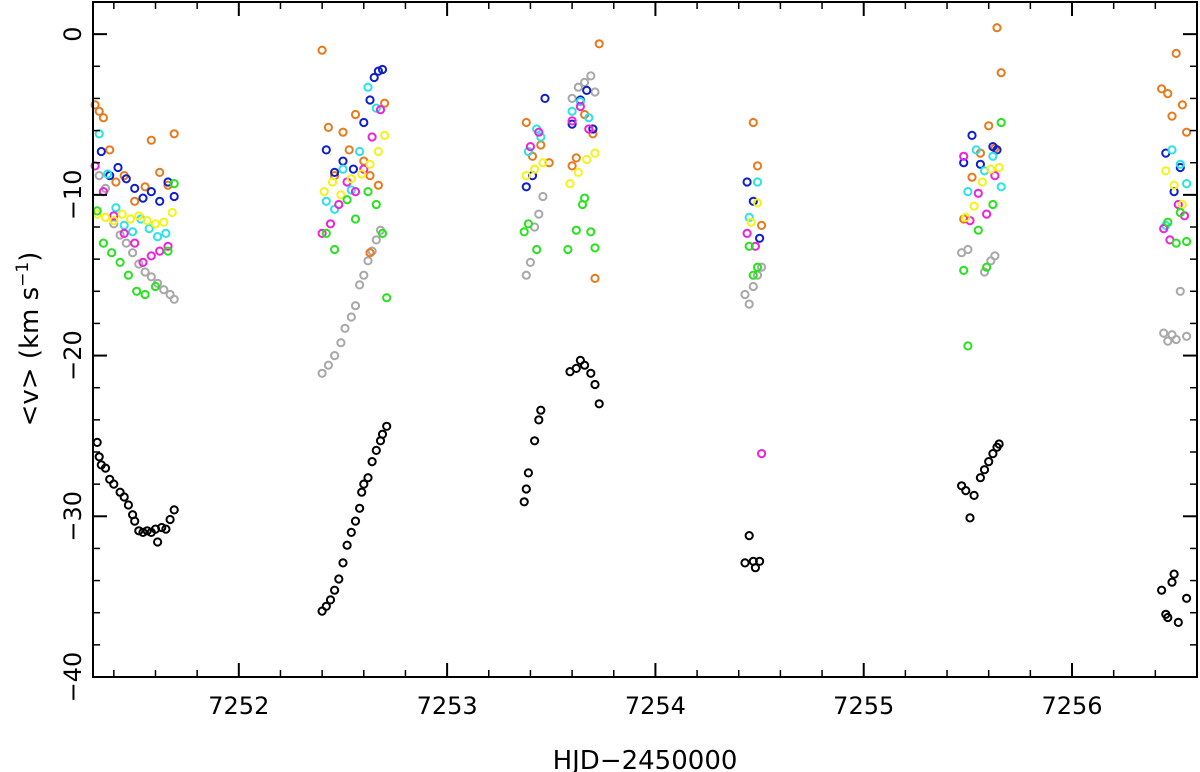 This screenshot has width=1200, height=772. Describe the element at coordinates (30, 357) in the screenshot. I see `y-axis-label-main: <v> (km s` at that location.